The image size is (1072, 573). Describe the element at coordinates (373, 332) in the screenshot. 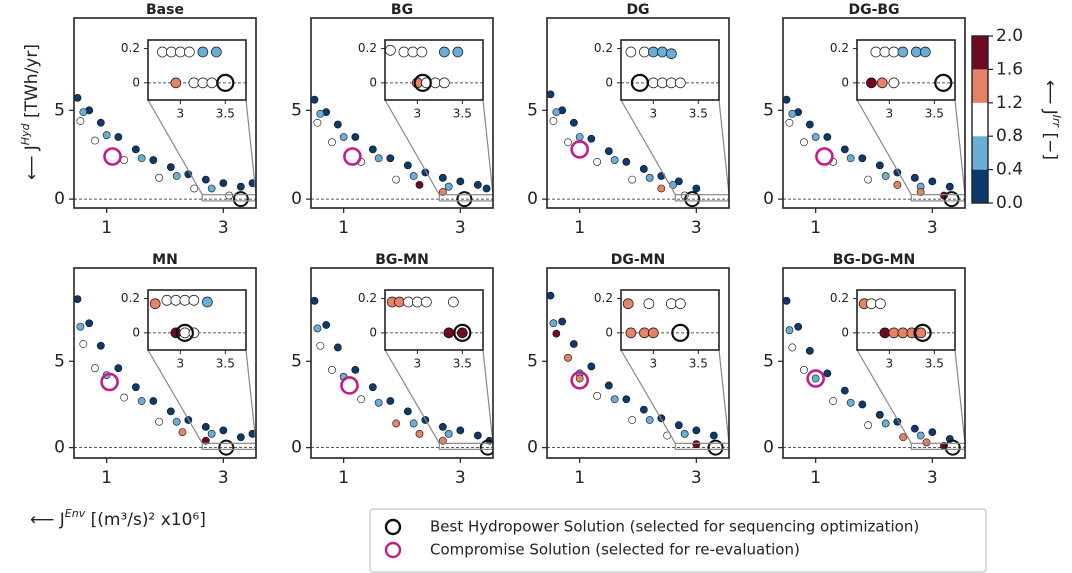

I see `inset-y-tick-label: 0` at that location.